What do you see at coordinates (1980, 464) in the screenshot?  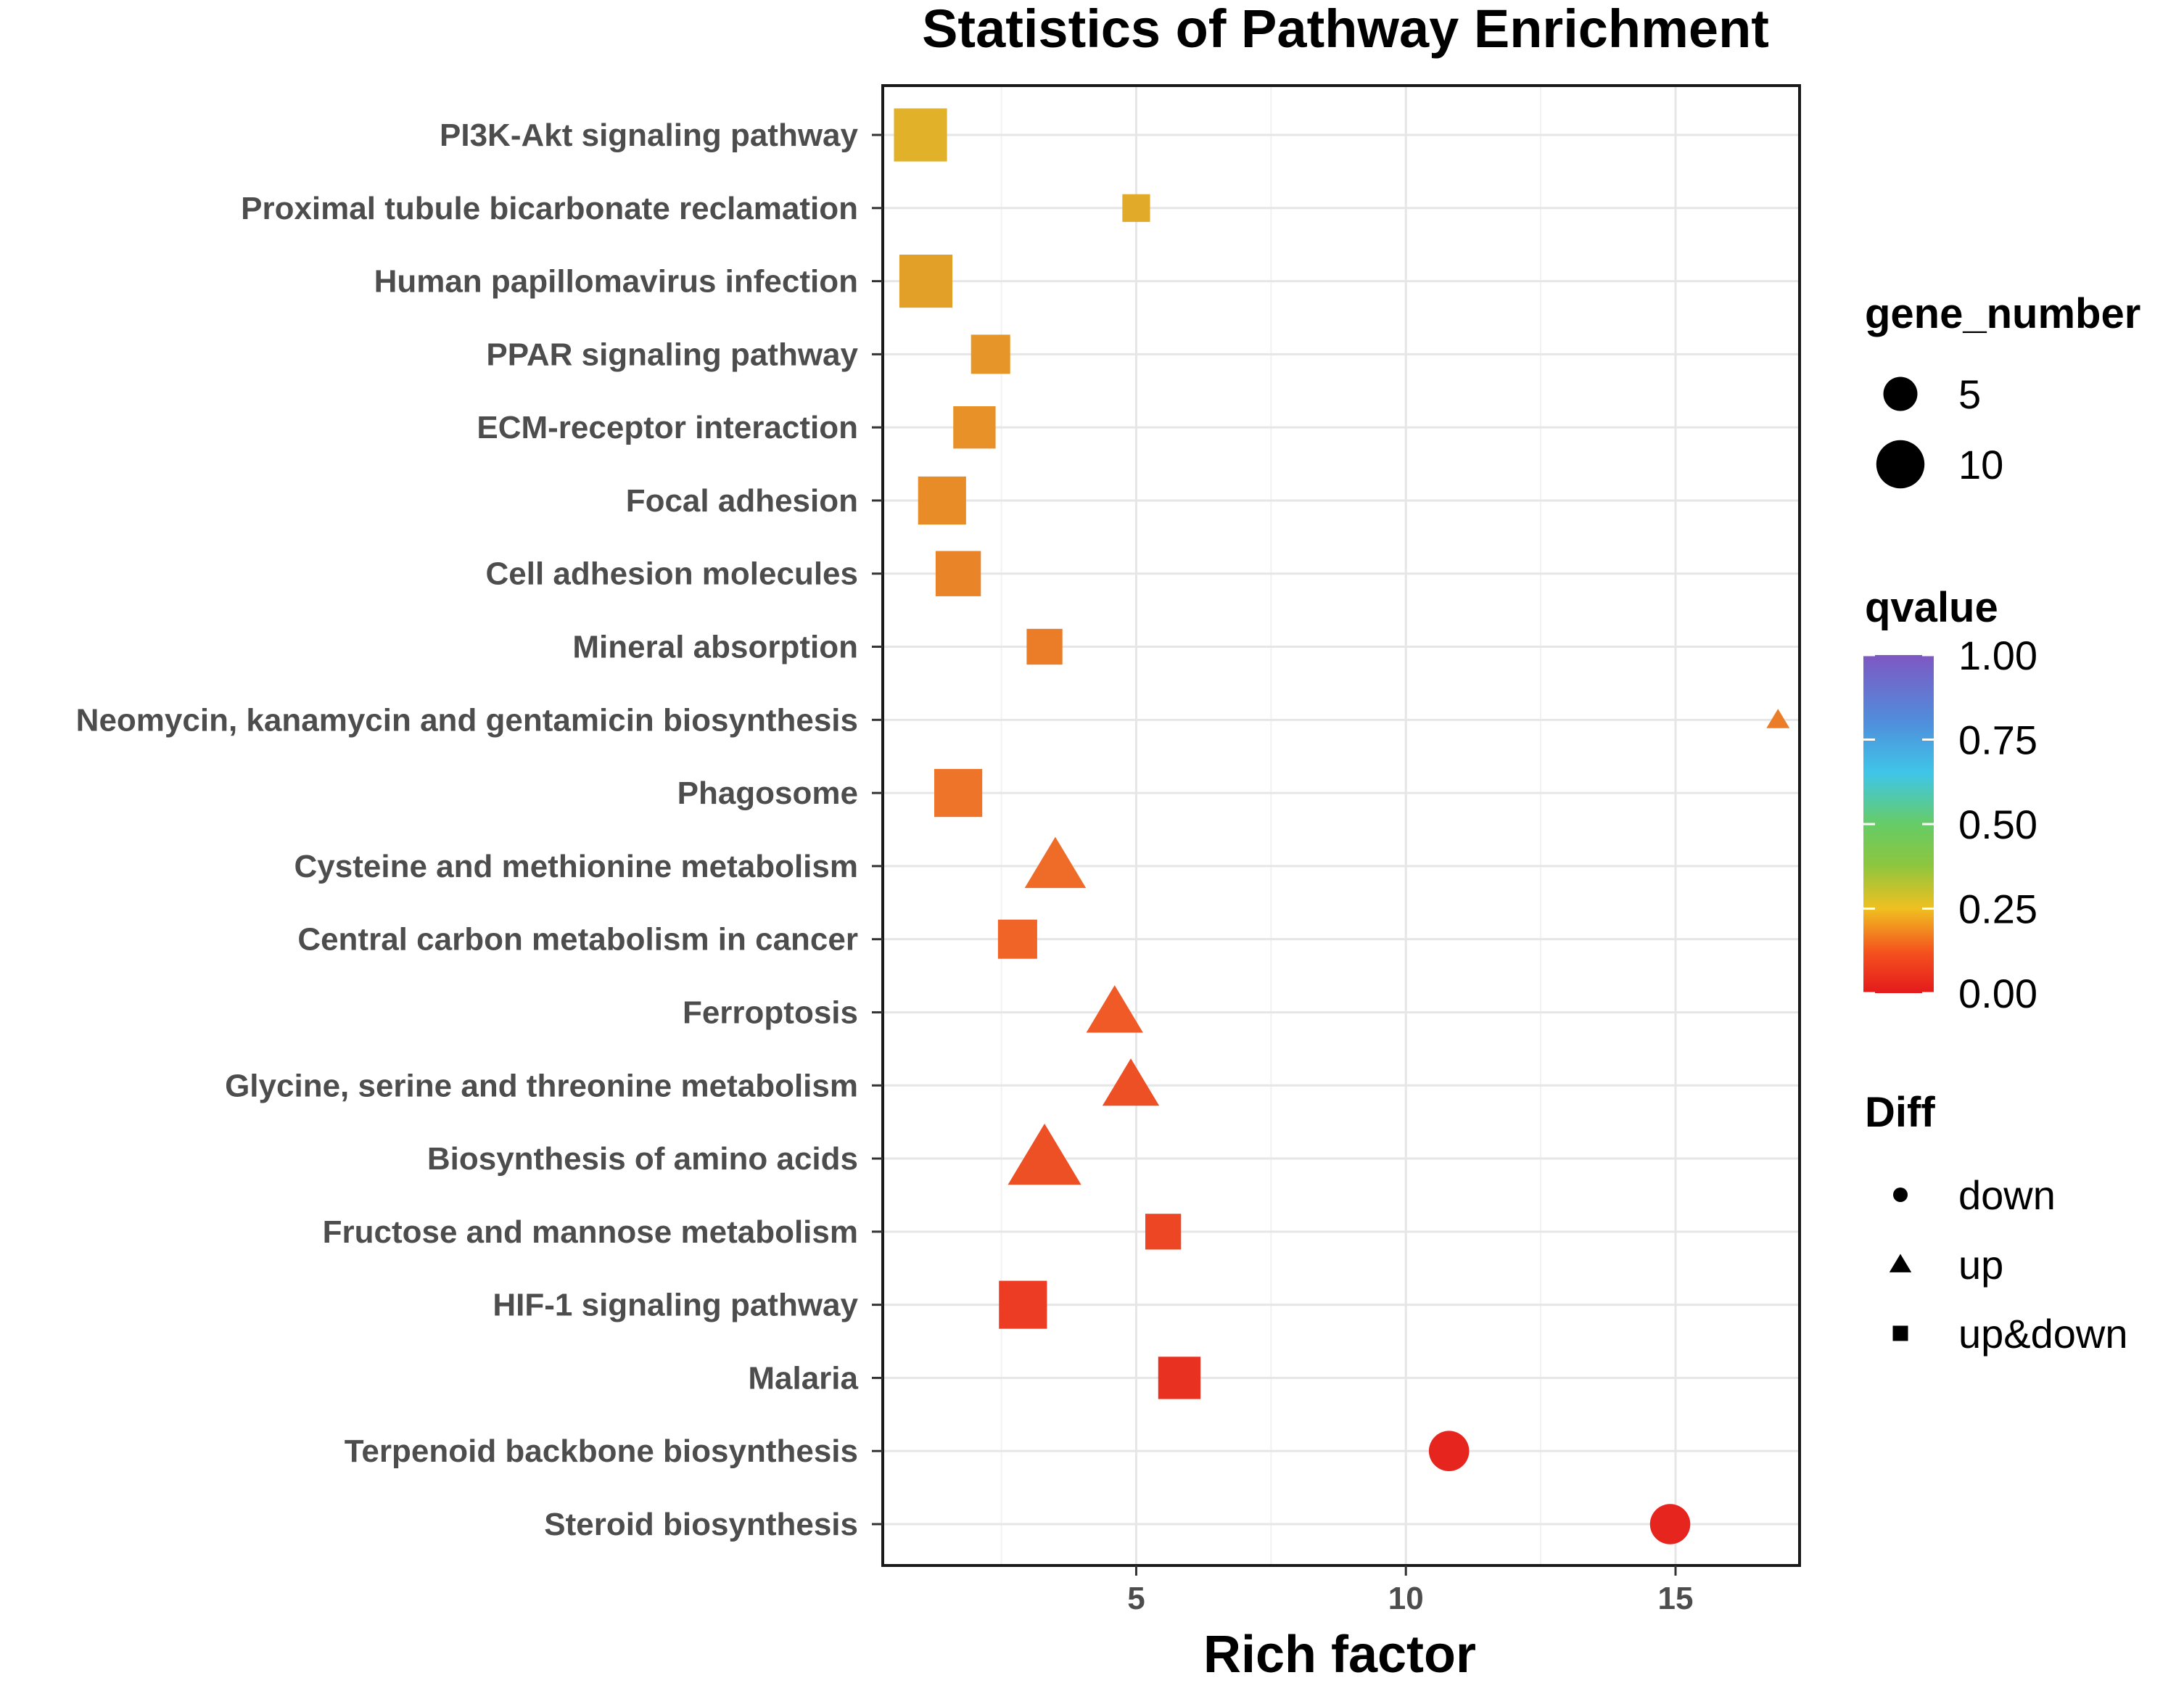 I see `legend-size-label: 10` at bounding box center [1980, 464].